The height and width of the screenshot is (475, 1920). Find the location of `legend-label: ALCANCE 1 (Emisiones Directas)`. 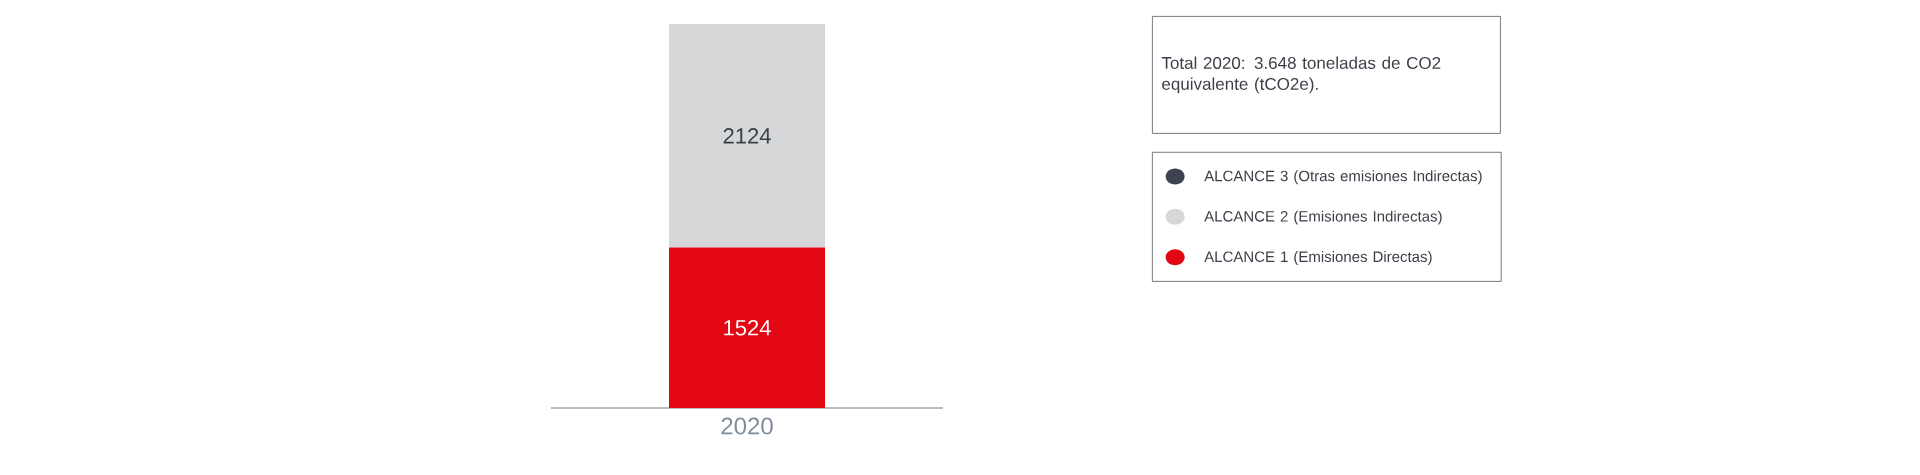

legend-label: ALCANCE 1 (Emisiones Directas) is located at coordinates (1318, 258).